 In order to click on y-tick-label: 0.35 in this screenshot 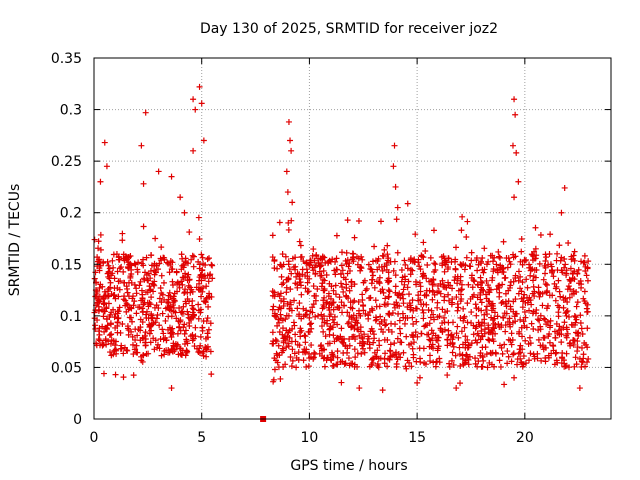, I will do `click(66, 59)`.